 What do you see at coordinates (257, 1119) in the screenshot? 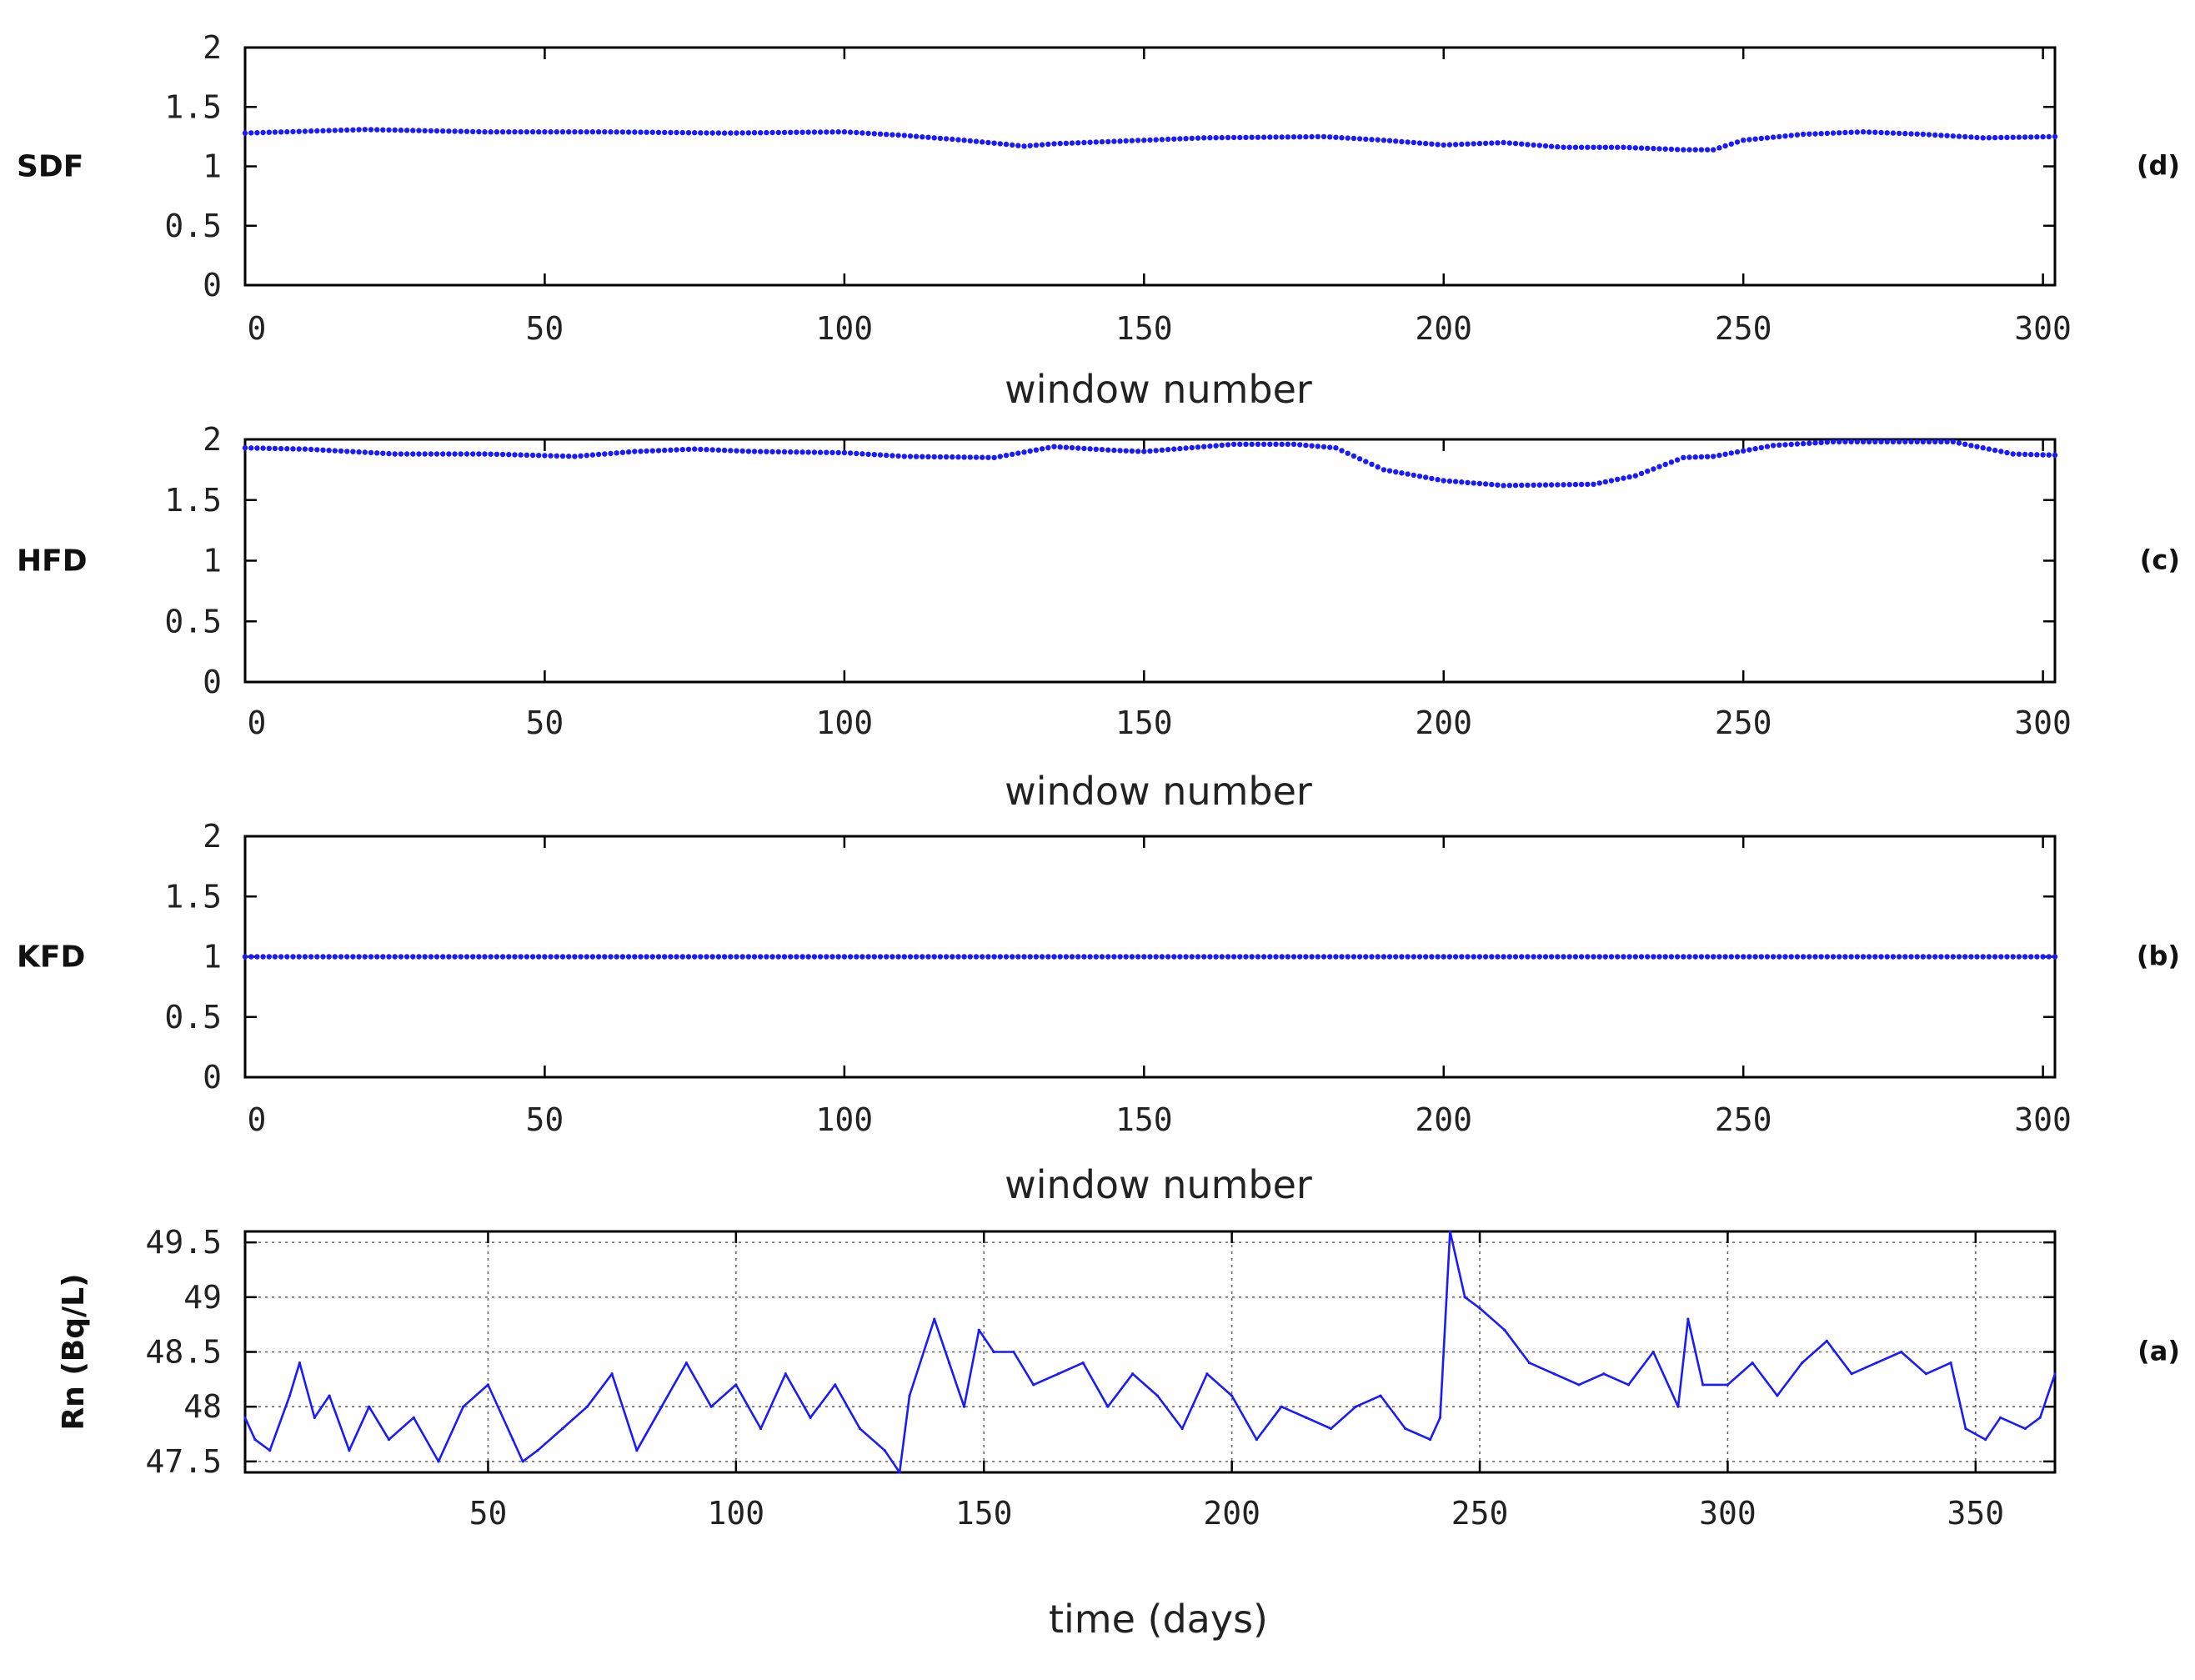
I see `x-tick-label: 0` at bounding box center [257, 1119].